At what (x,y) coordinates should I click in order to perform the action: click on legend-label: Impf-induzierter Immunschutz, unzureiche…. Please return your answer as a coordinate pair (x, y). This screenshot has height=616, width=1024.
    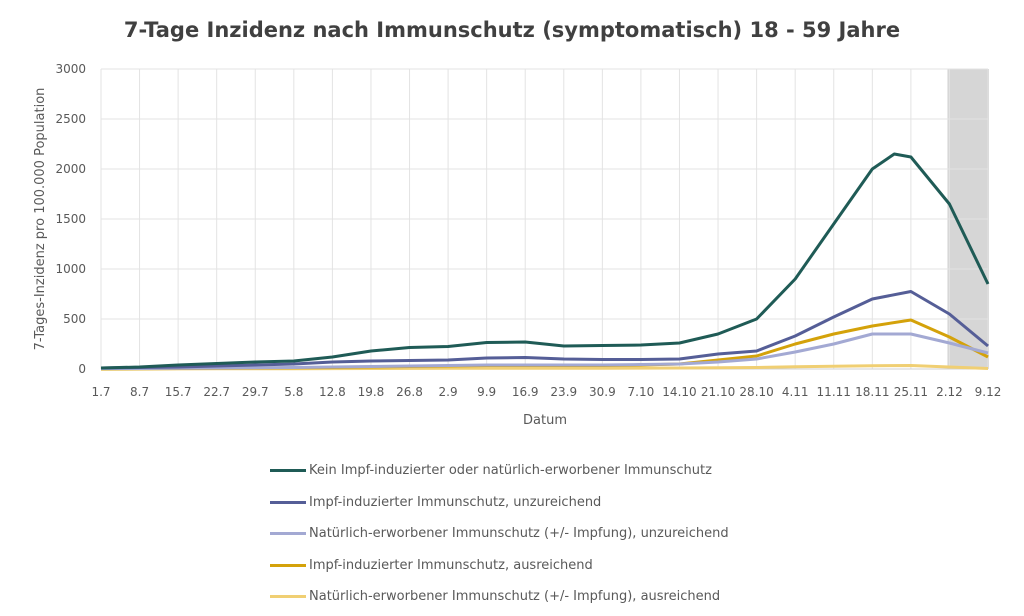
    Looking at the image, I should click on (455, 502).